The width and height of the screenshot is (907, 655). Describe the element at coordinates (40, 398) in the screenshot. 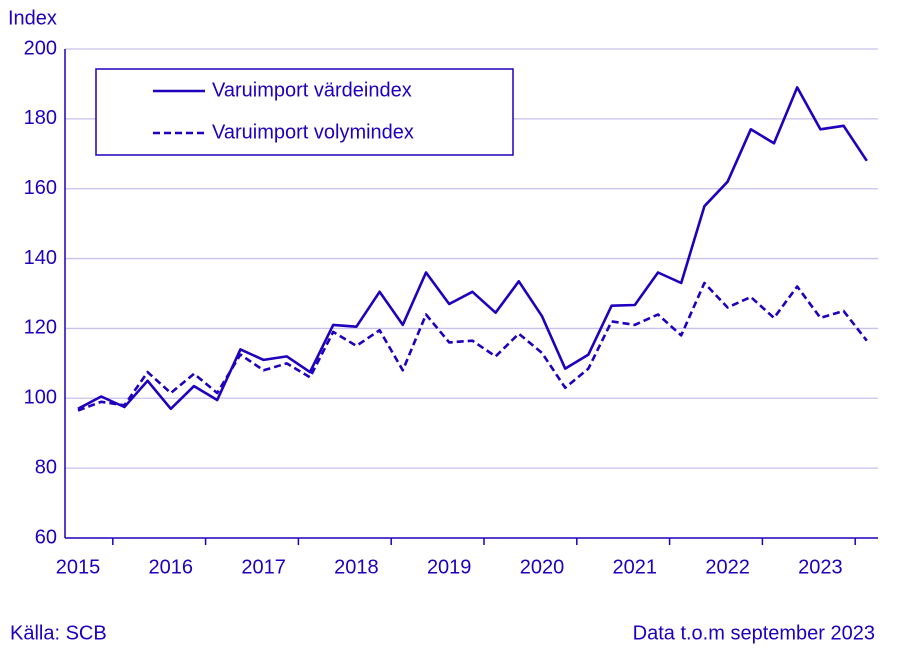

I see `y-tick-label: 100` at that location.